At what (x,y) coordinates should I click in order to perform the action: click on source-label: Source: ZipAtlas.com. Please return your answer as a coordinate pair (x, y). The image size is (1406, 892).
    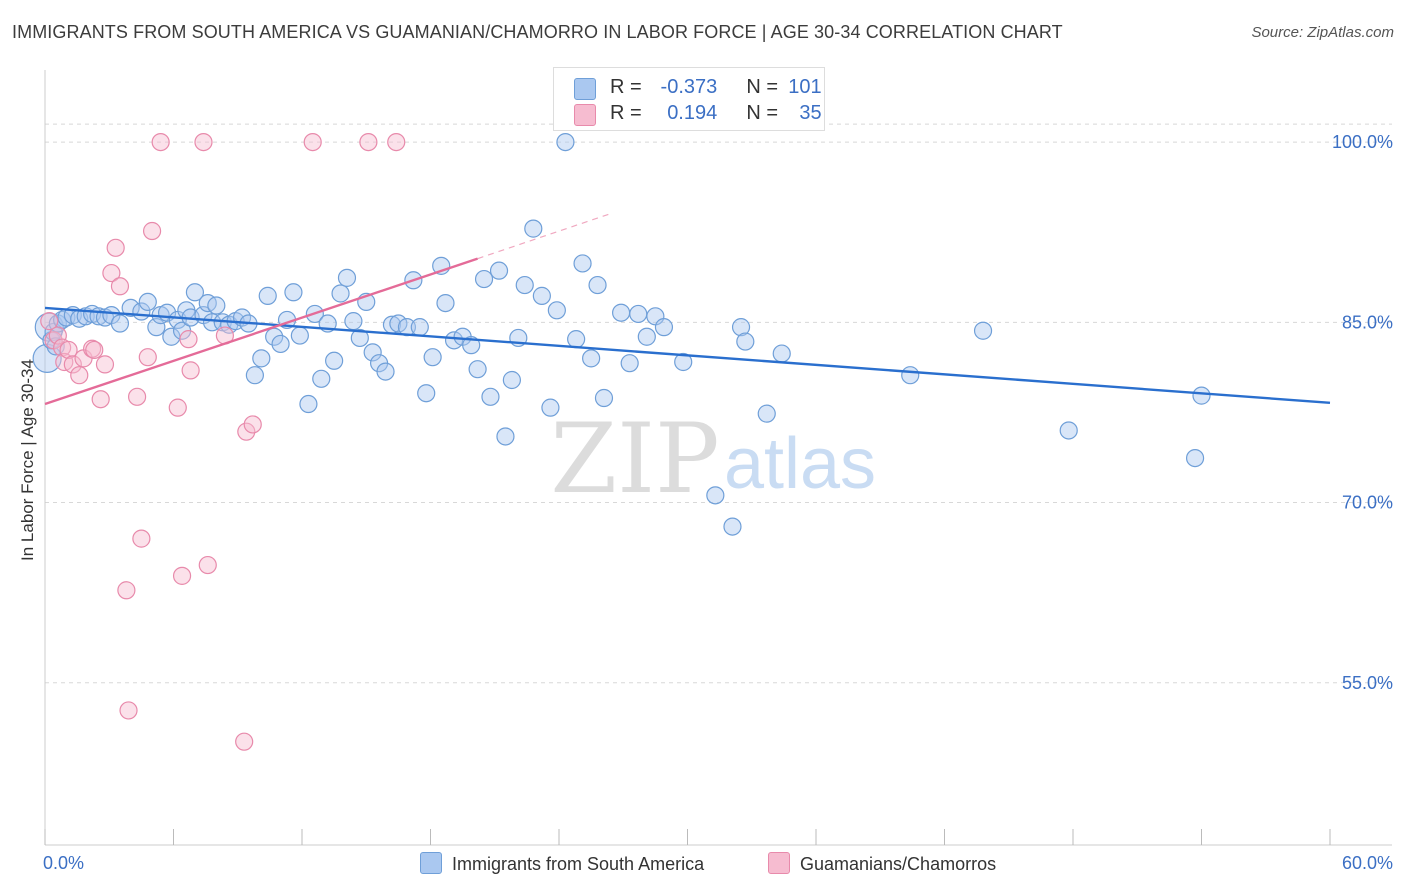
    Looking at the image, I should click on (1322, 32).